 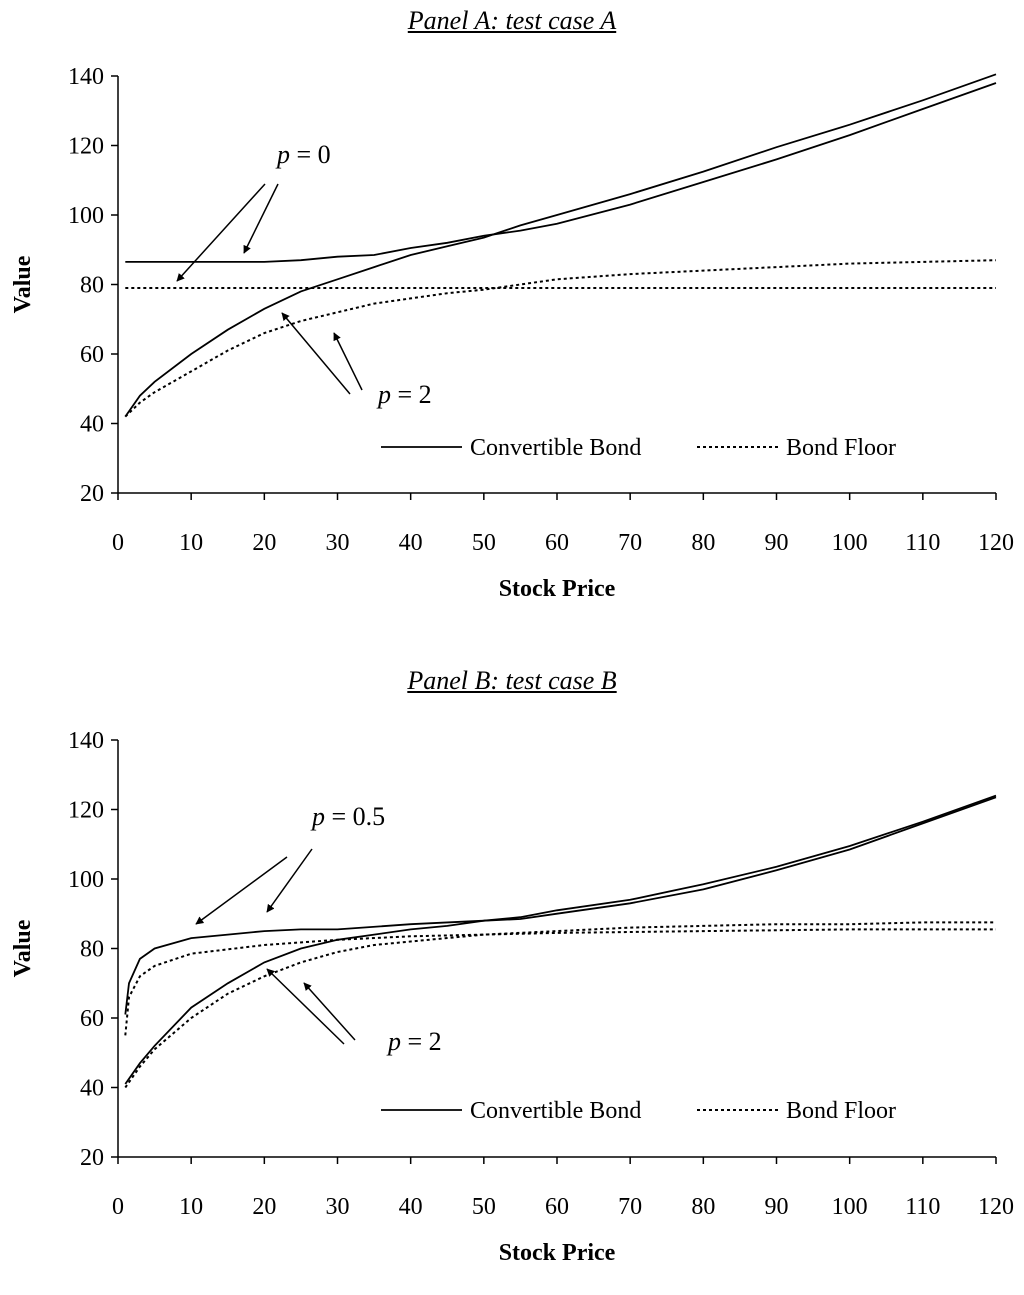 I want to click on annotation-label: p = 0, so click(x=303, y=154).